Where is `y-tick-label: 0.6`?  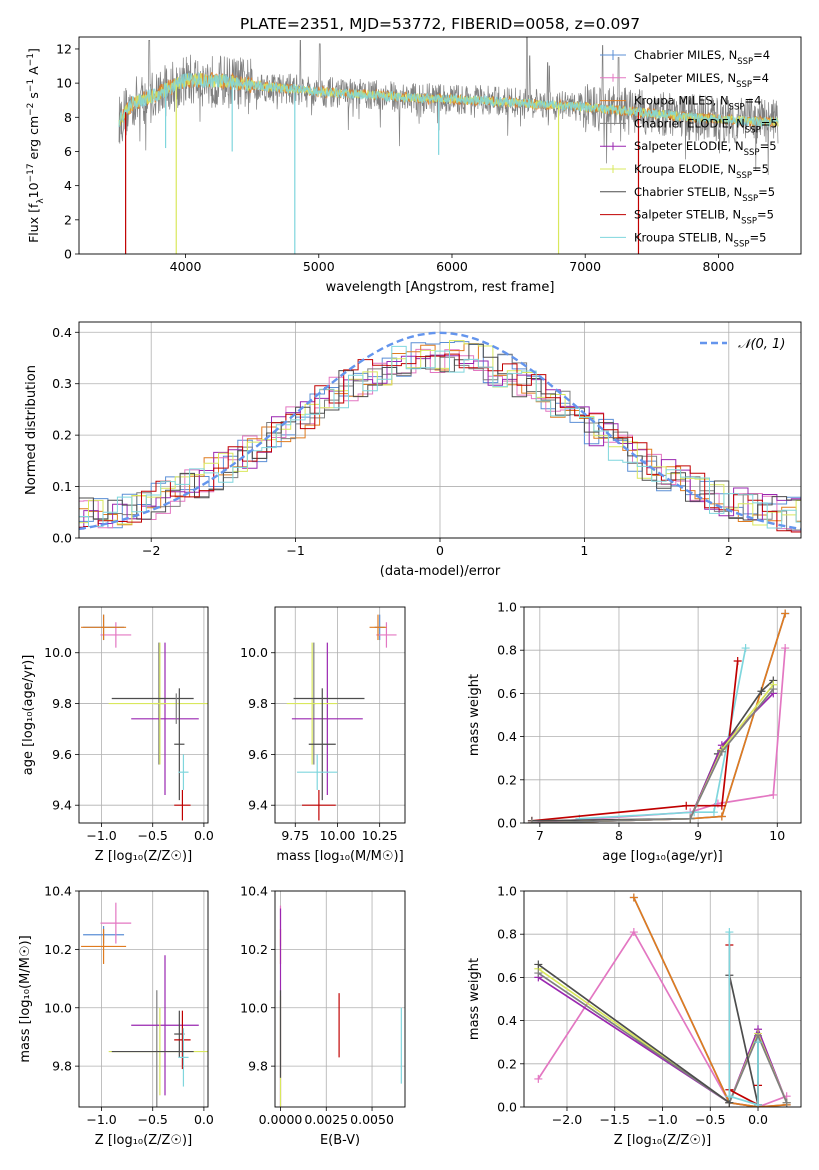
y-tick-label: 0.6 is located at coordinates (507, 977).